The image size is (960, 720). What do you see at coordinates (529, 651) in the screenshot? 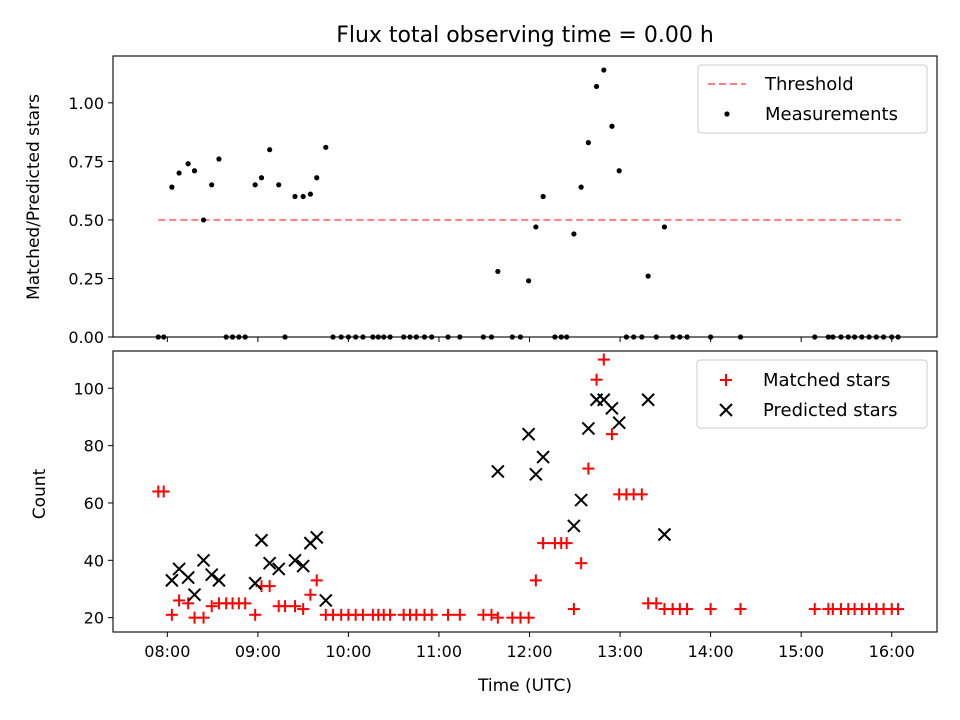
I see `count-x-tick-label: 12:00` at bounding box center [529, 651].